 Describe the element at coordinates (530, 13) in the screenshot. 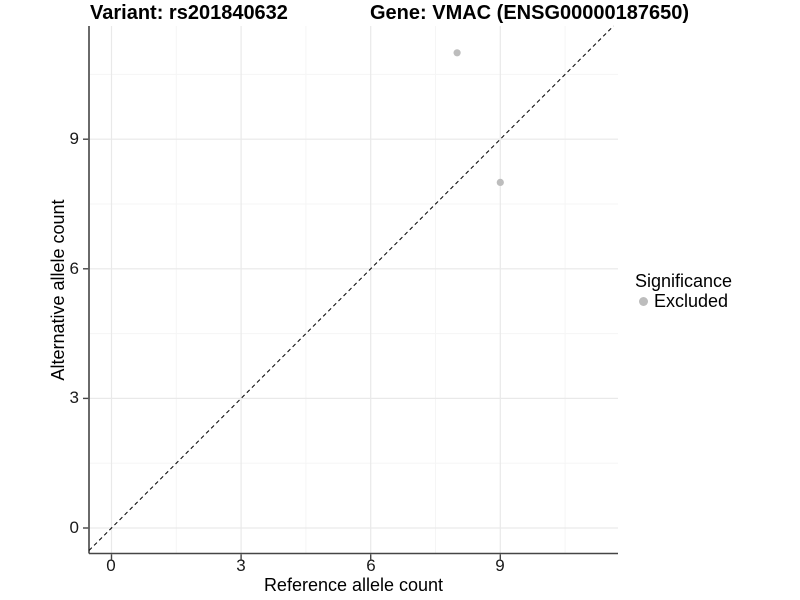

I see `plot-title-gene: Gene: VMAC (ENSG00000187650)` at that location.